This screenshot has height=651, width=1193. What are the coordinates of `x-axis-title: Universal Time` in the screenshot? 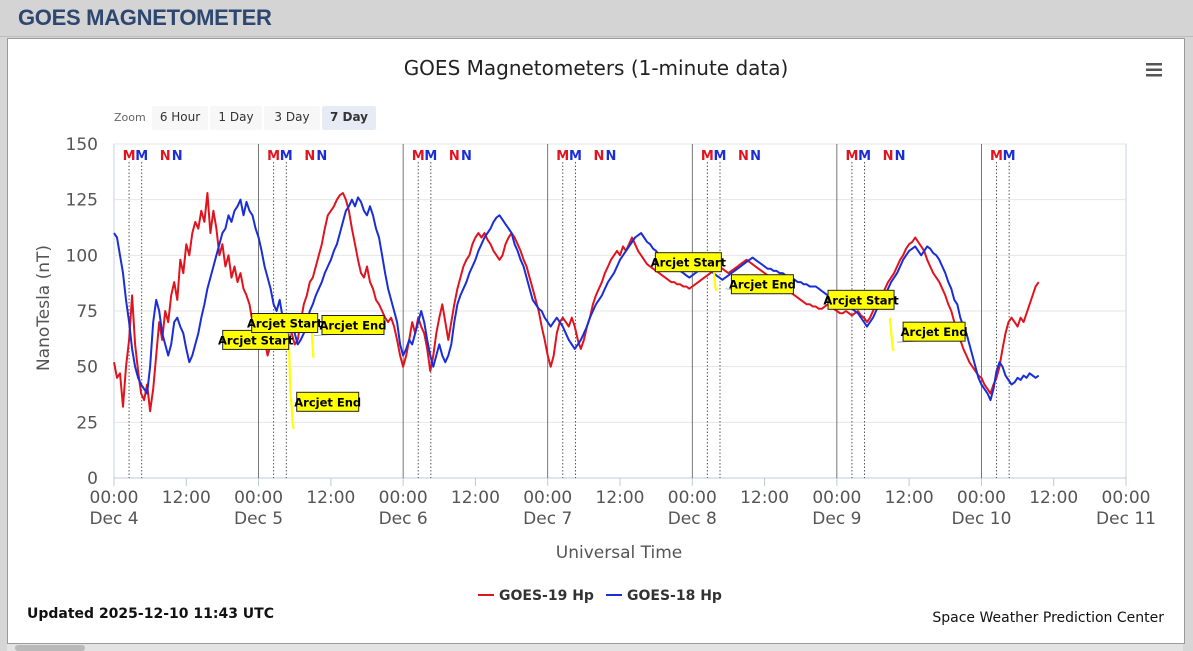 It's located at (619, 553).